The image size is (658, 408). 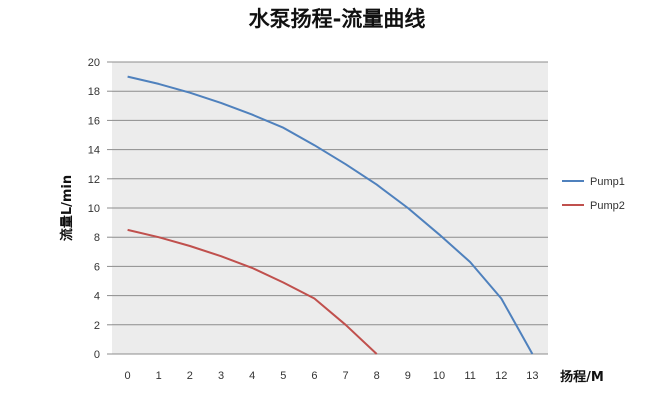 What do you see at coordinates (94, 92) in the screenshot?
I see `y-tick-label: 18` at bounding box center [94, 92].